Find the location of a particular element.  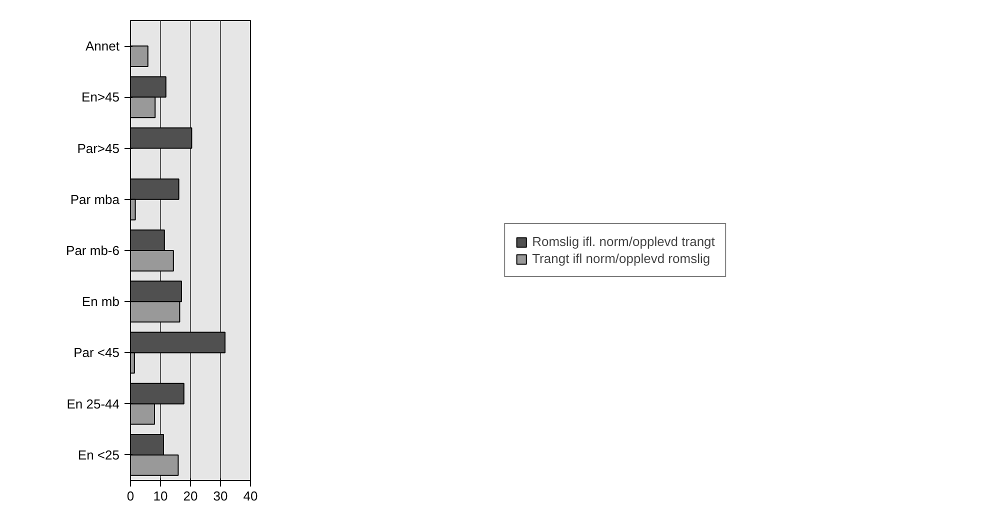

y-tick-label: En>45 is located at coordinates (101, 97).